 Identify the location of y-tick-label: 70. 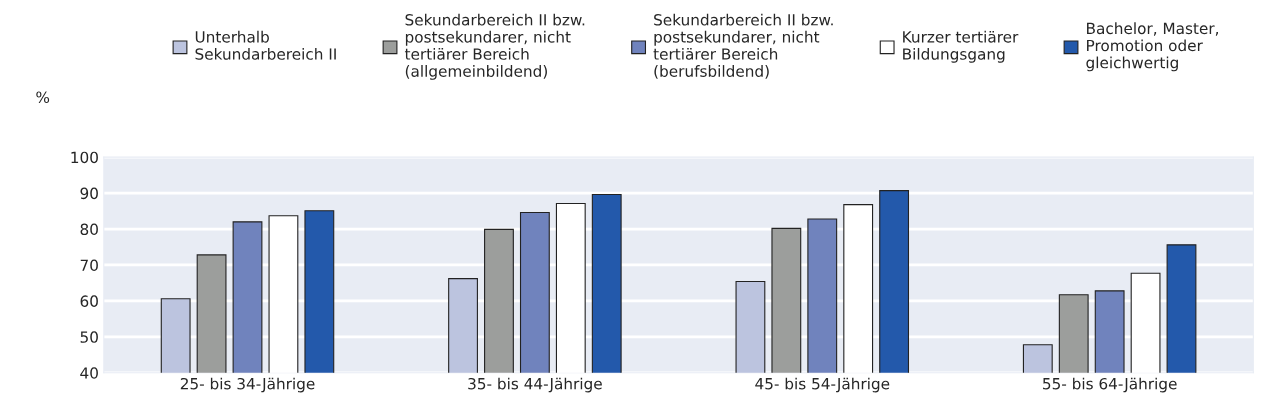
(89, 265).